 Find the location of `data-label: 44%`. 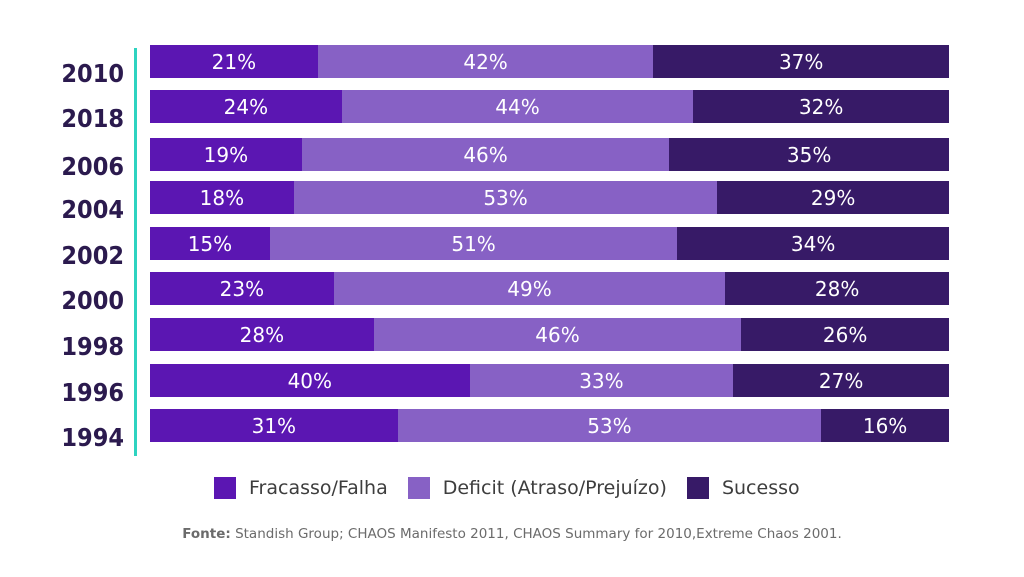

data-label: 44% is located at coordinates (517, 106).